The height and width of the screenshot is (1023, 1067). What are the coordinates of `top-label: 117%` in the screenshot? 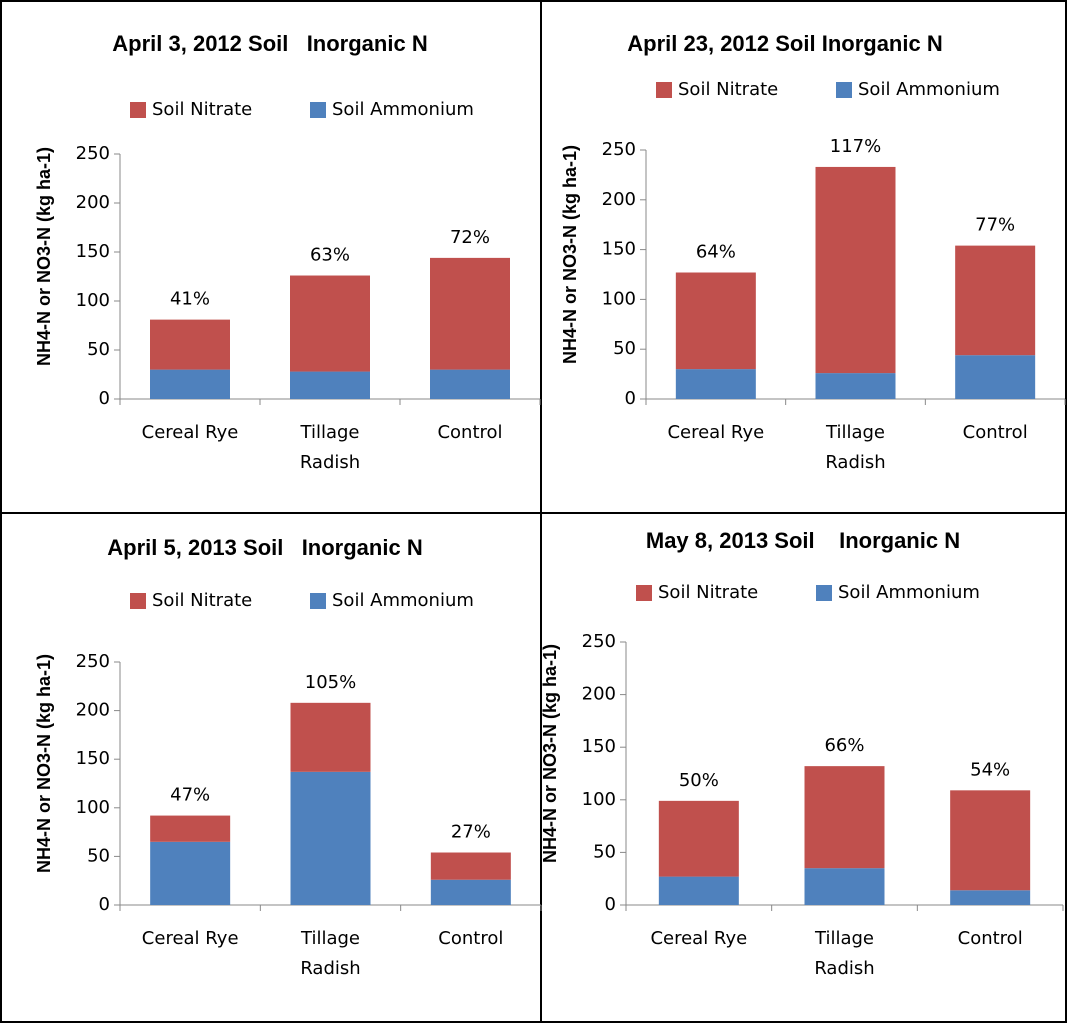 It's located at (855, 146).